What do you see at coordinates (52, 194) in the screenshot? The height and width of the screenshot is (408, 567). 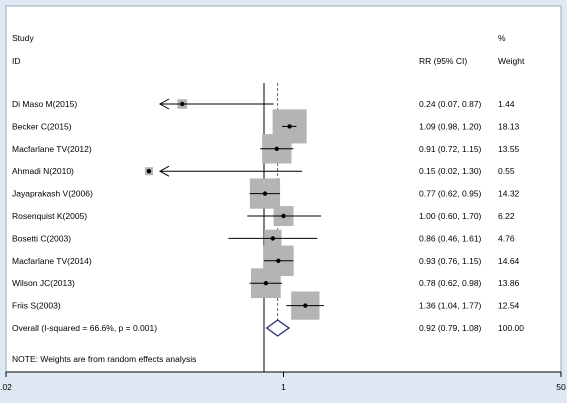 I see `study-label: Jayaprakash V(2006)` at bounding box center [52, 194].